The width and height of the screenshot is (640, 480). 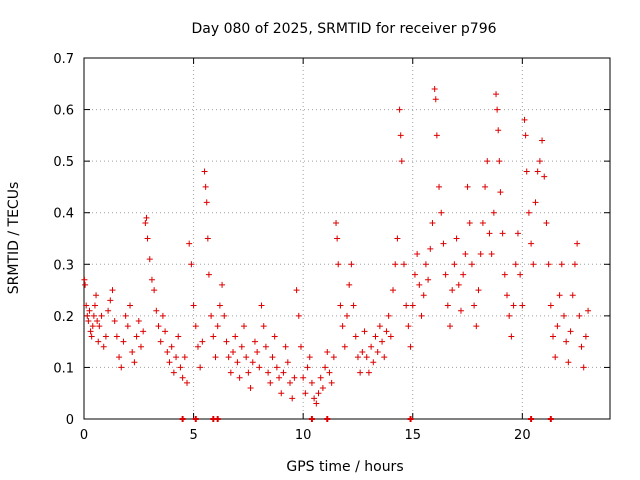 What do you see at coordinates (63, 59) in the screenshot?
I see `y-tick-label: 0.7` at bounding box center [63, 59].